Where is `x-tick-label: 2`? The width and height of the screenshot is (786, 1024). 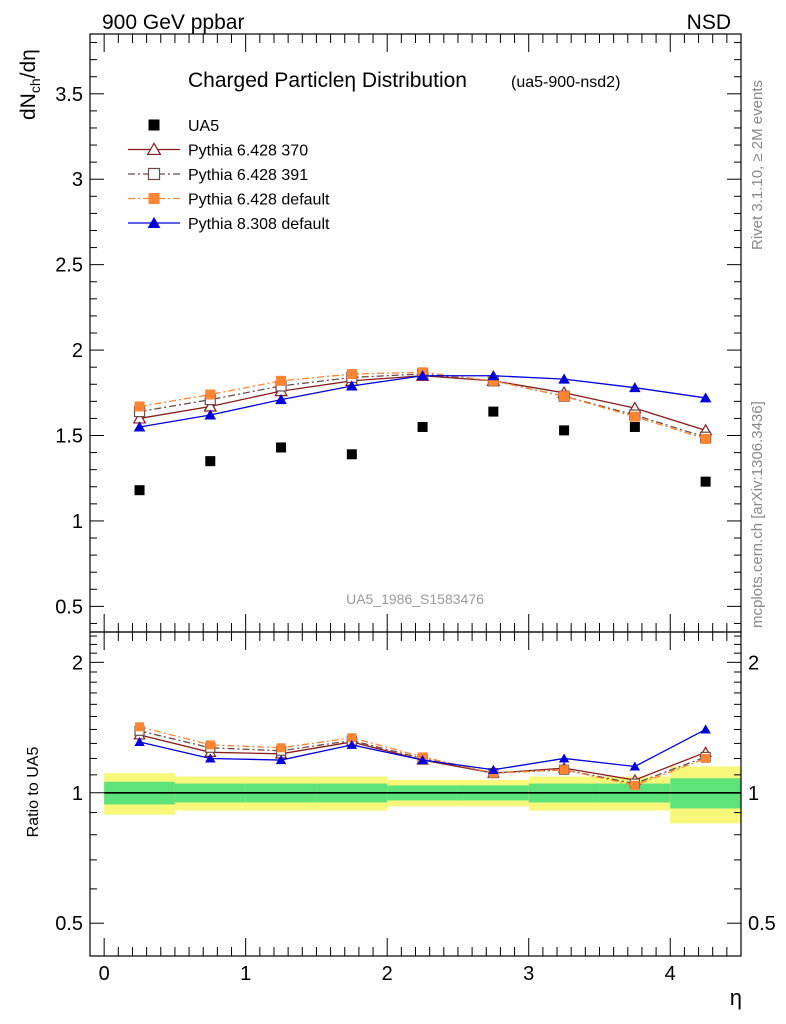
x-tick-label: 2 is located at coordinates (387, 974).